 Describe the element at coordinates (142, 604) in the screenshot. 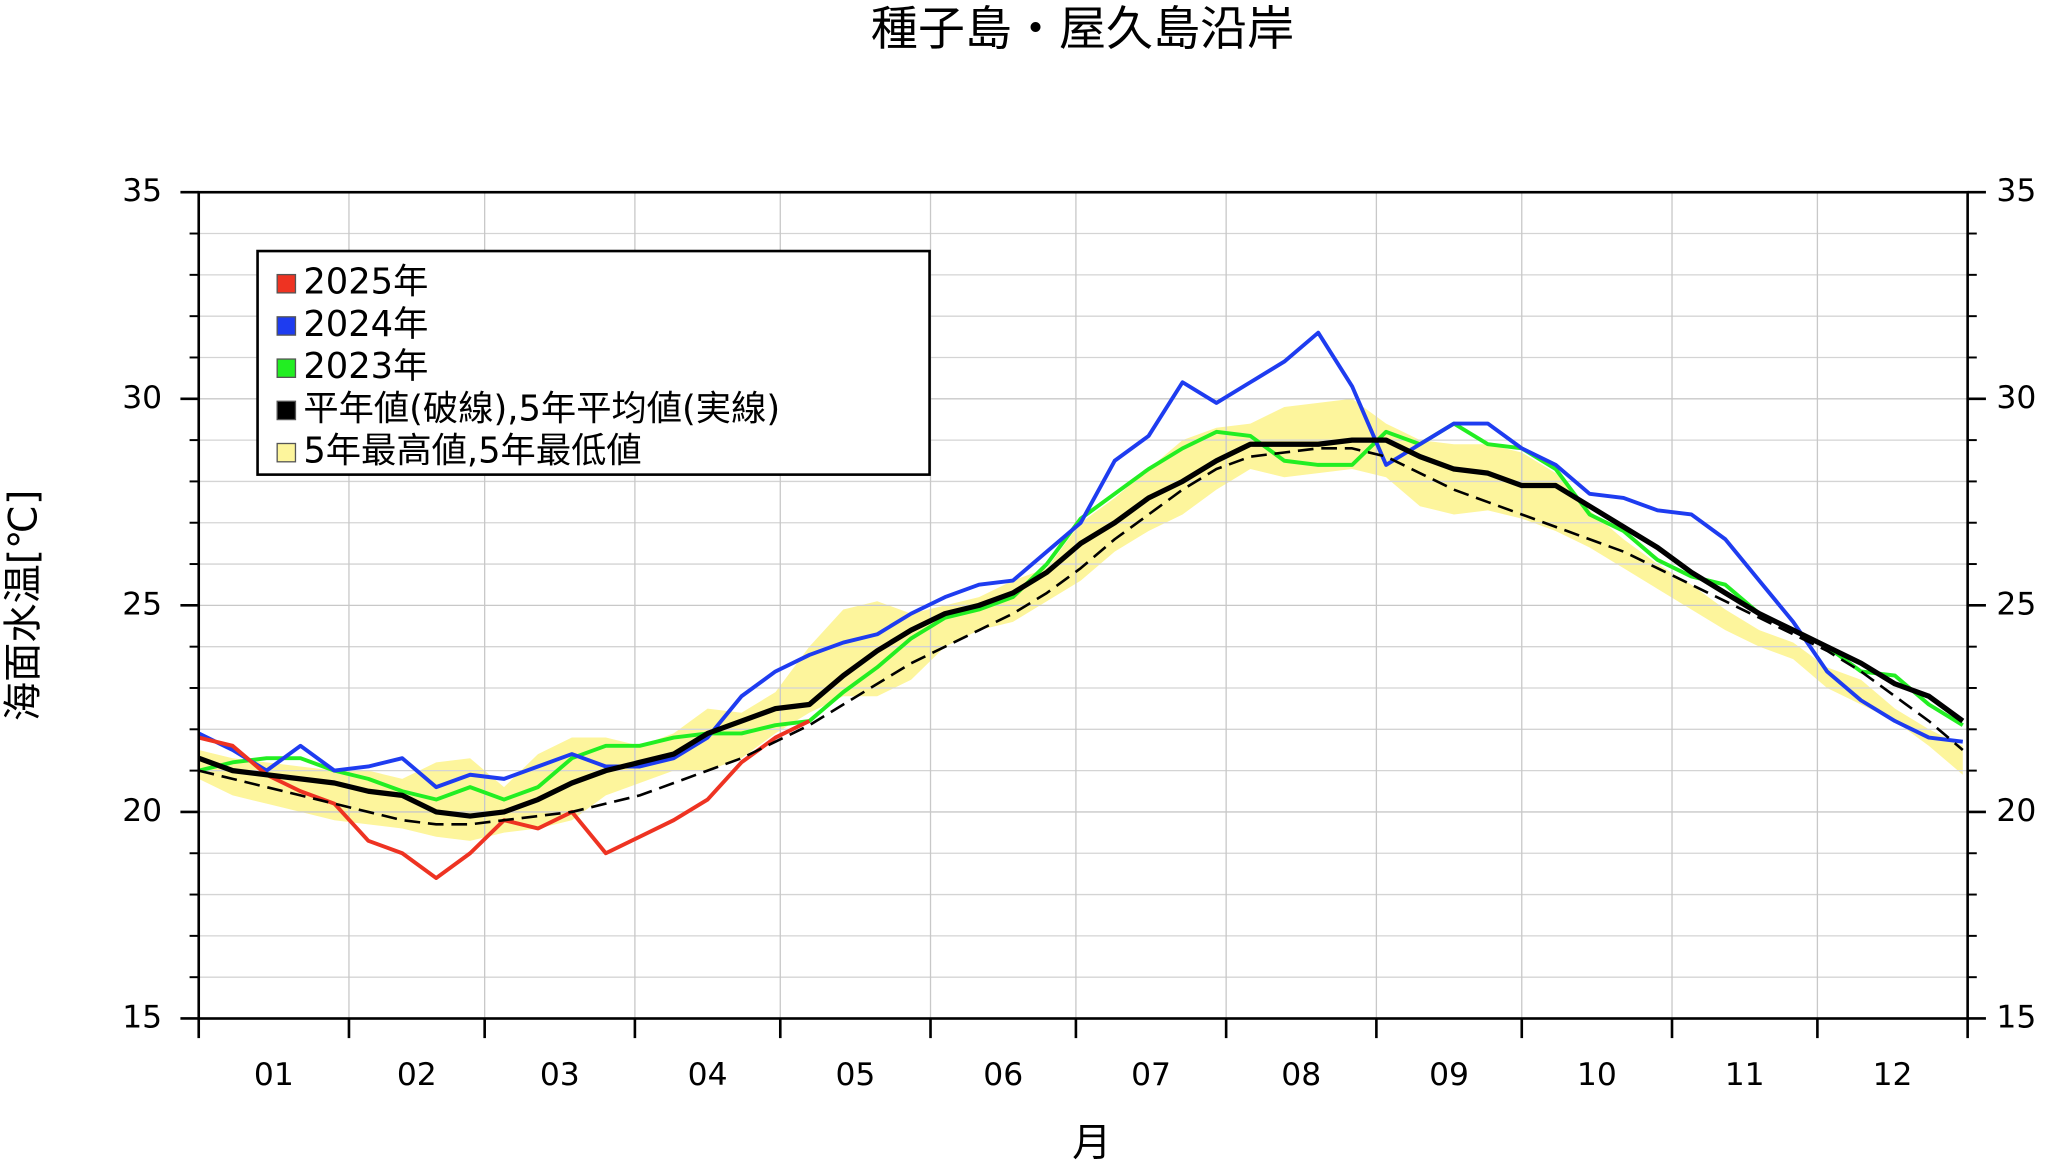

I see `y-tick-label: 25` at that location.